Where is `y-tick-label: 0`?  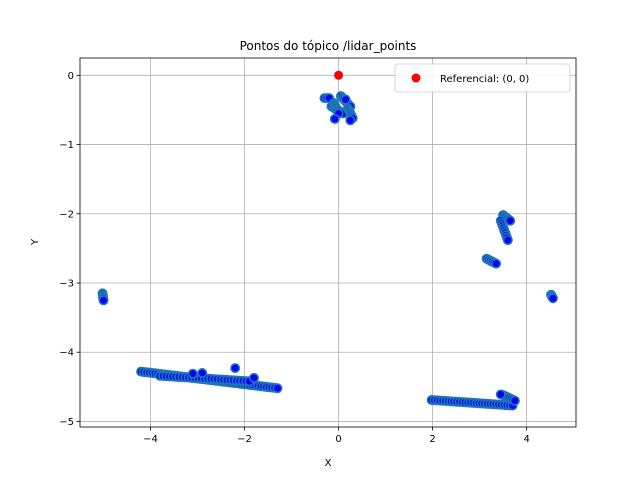
y-tick-label: 0 is located at coordinates (71, 76).